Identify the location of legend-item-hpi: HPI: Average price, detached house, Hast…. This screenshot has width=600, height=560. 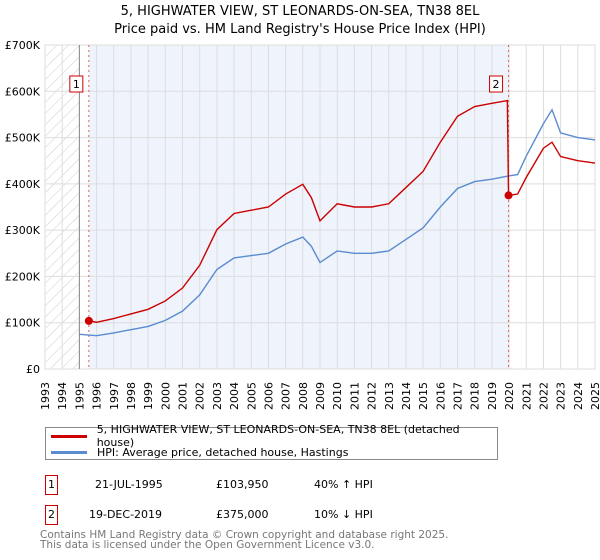
(197, 452).